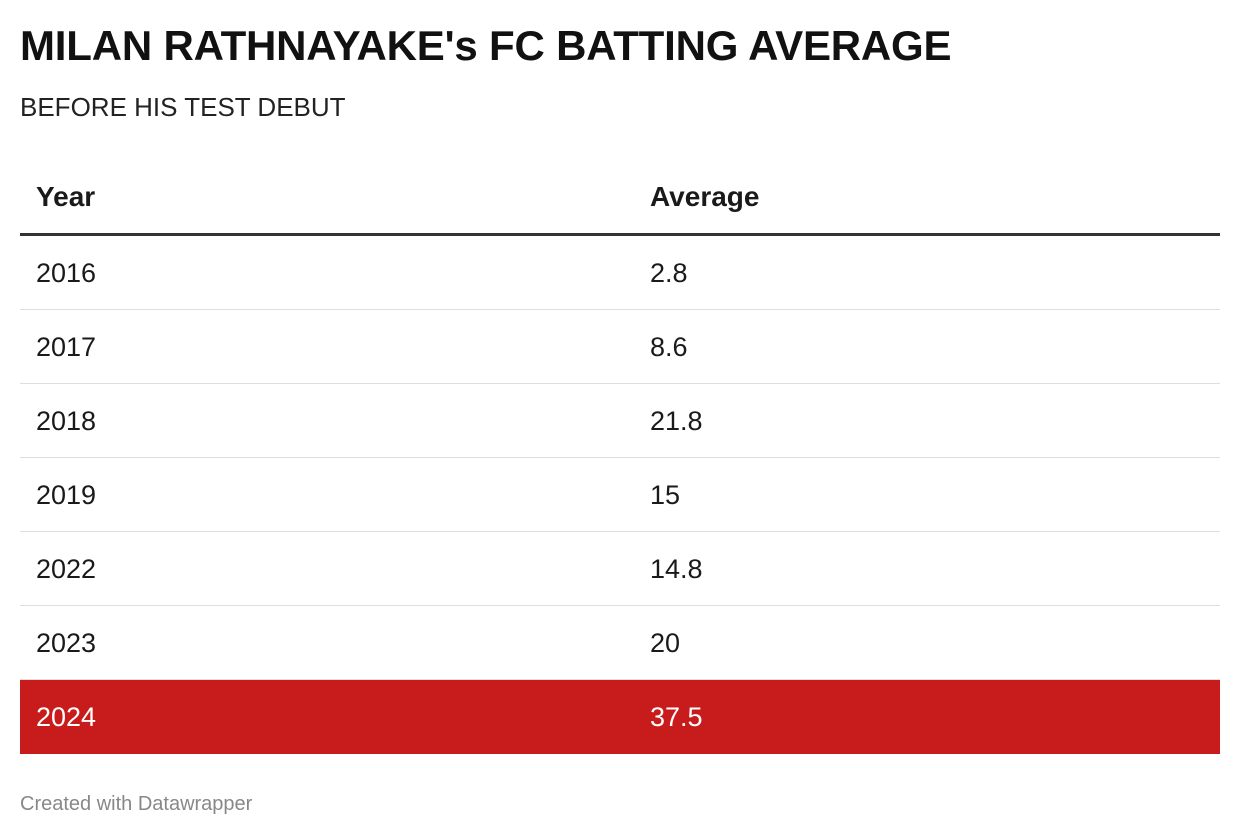  What do you see at coordinates (705, 196) in the screenshot?
I see `column-header-average: Average` at bounding box center [705, 196].